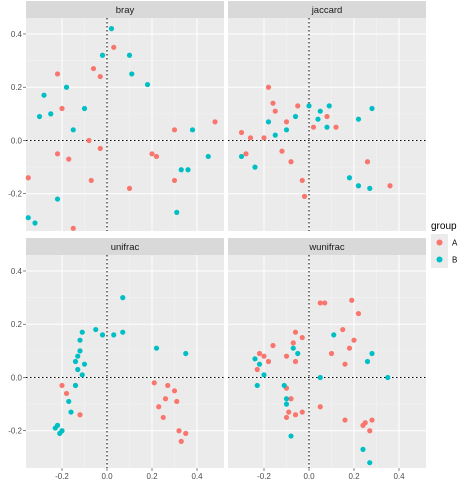  I want to click on x-tick-label: 0.0, so click(107, 476).